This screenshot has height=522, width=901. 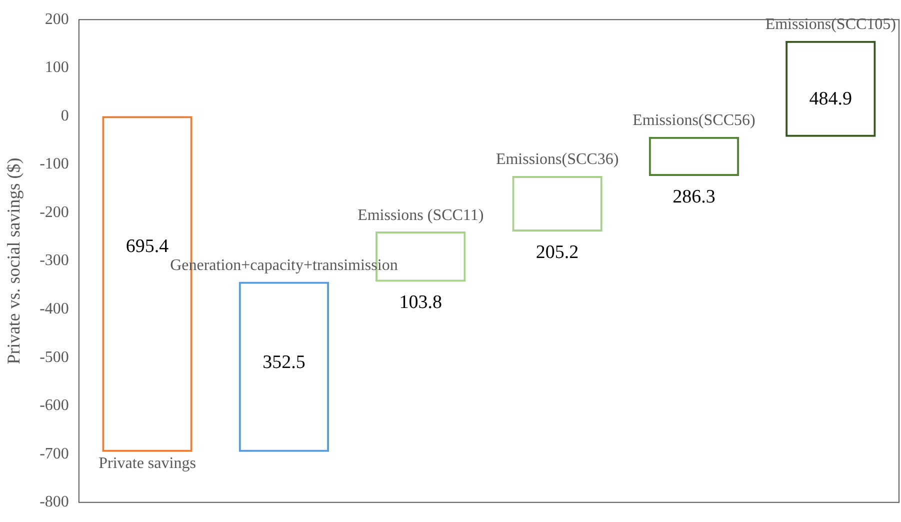 I want to click on y-tick-label: -400, so click(x=54, y=309).